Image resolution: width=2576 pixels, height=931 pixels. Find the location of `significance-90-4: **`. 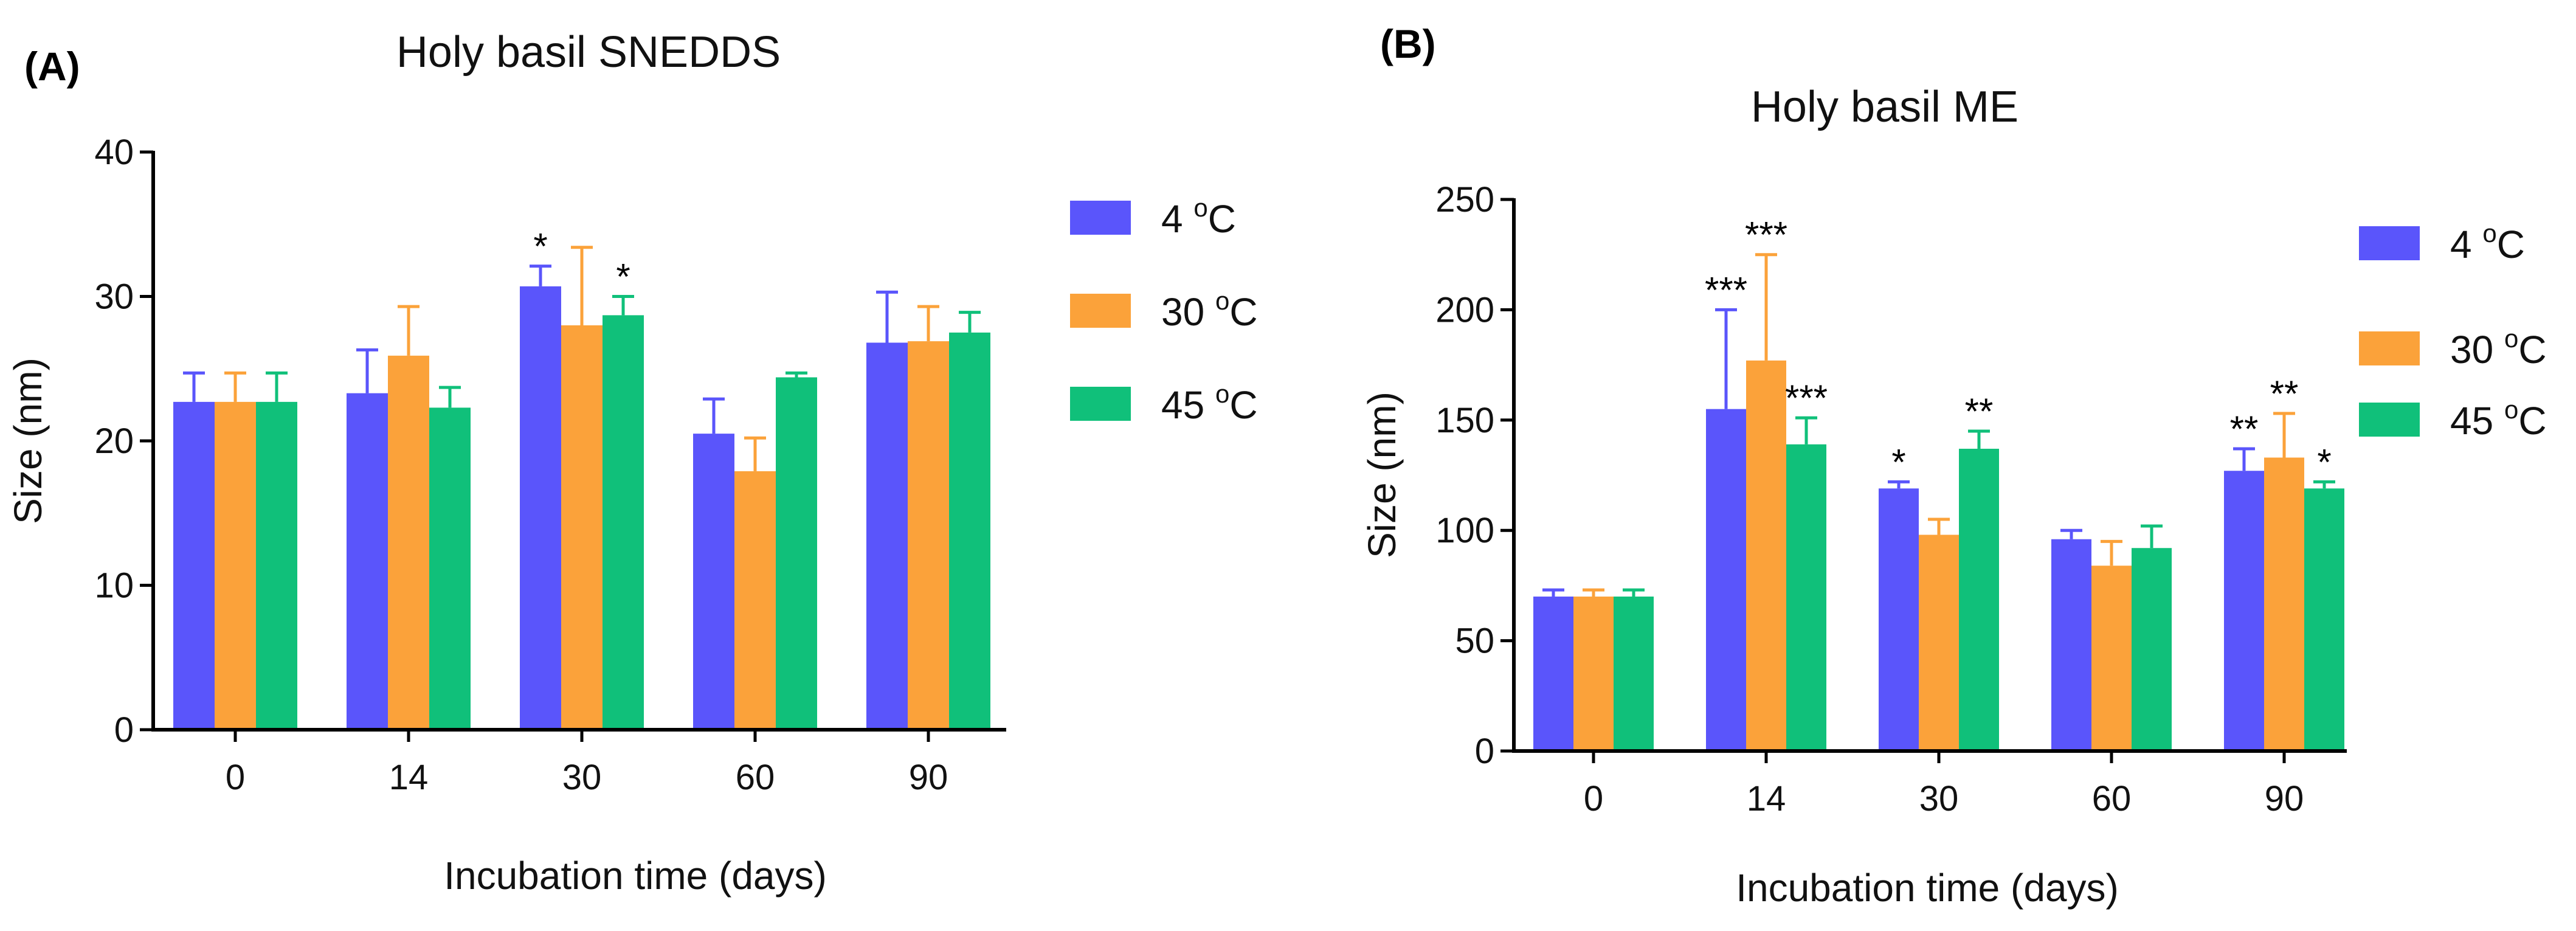

significance-90-4: ** is located at coordinates (2244, 429).